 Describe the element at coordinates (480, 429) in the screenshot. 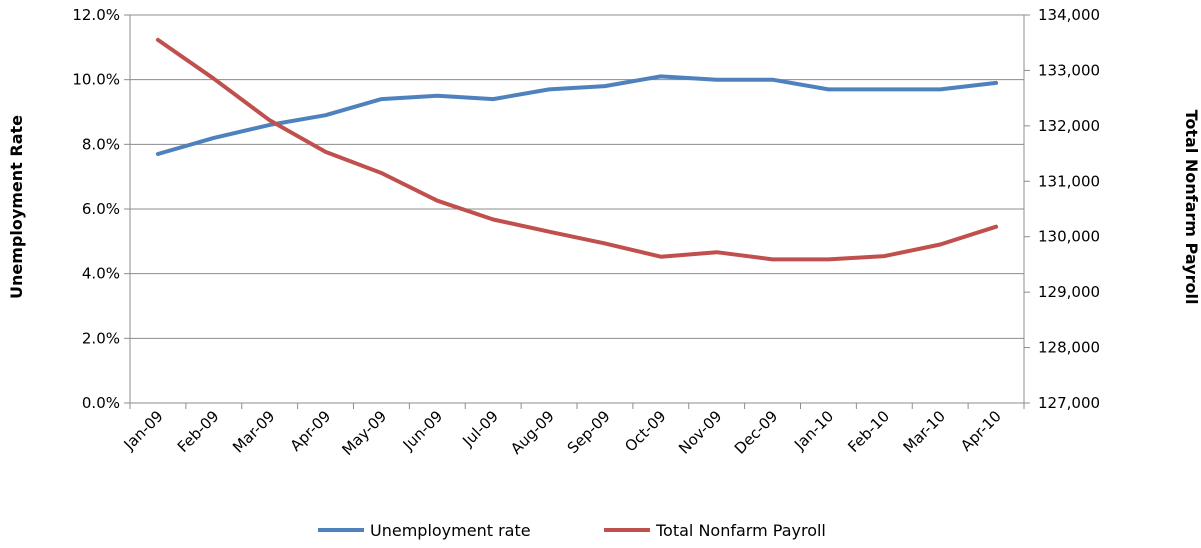

I see `x-tick-label: Jul-09` at that location.